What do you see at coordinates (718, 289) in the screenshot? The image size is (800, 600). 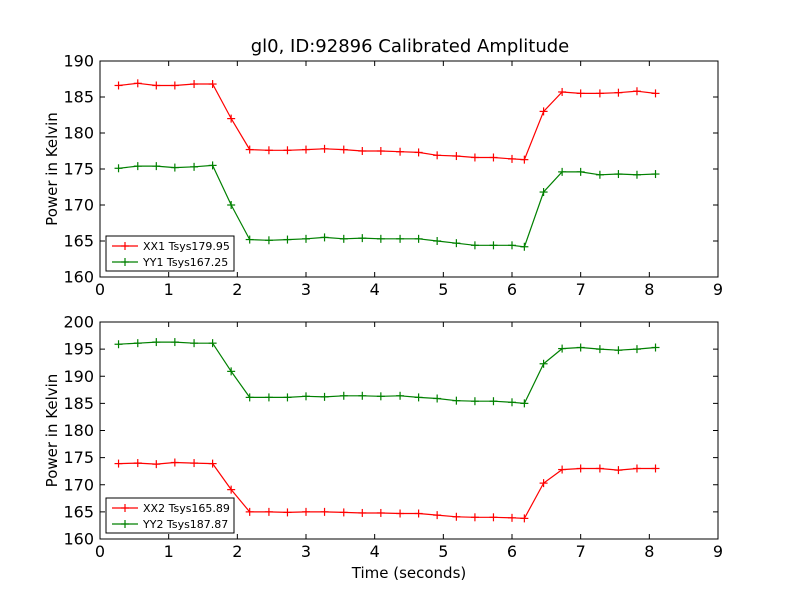 I see `x-tick-label: 9` at bounding box center [718, 289].